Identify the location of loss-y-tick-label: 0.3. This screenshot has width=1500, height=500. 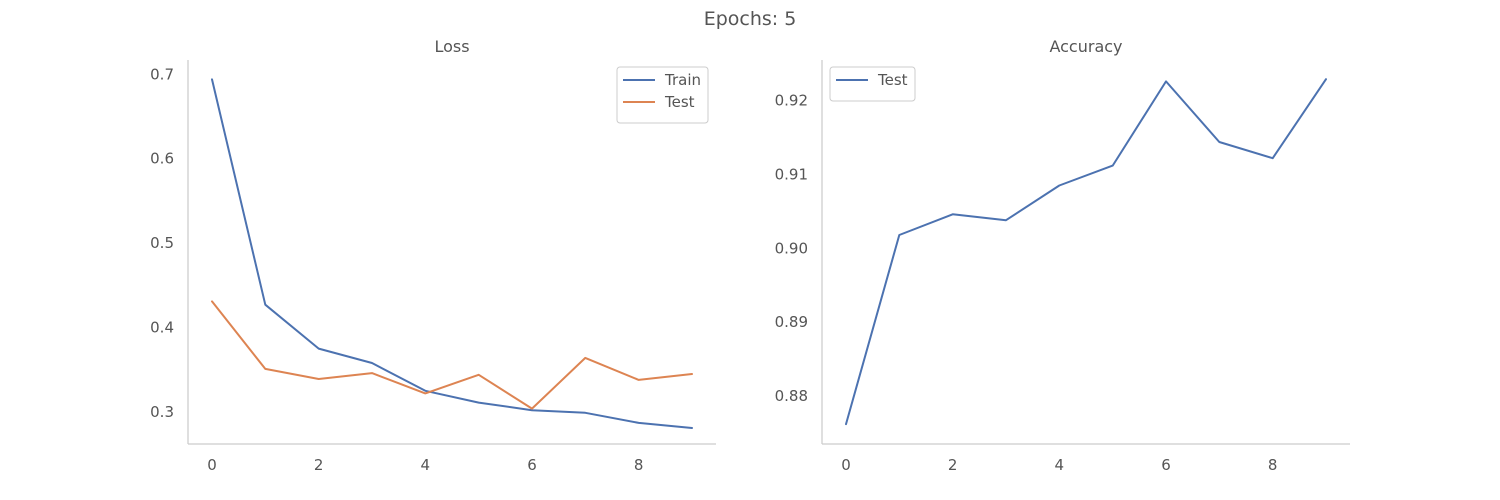
(162, 412).